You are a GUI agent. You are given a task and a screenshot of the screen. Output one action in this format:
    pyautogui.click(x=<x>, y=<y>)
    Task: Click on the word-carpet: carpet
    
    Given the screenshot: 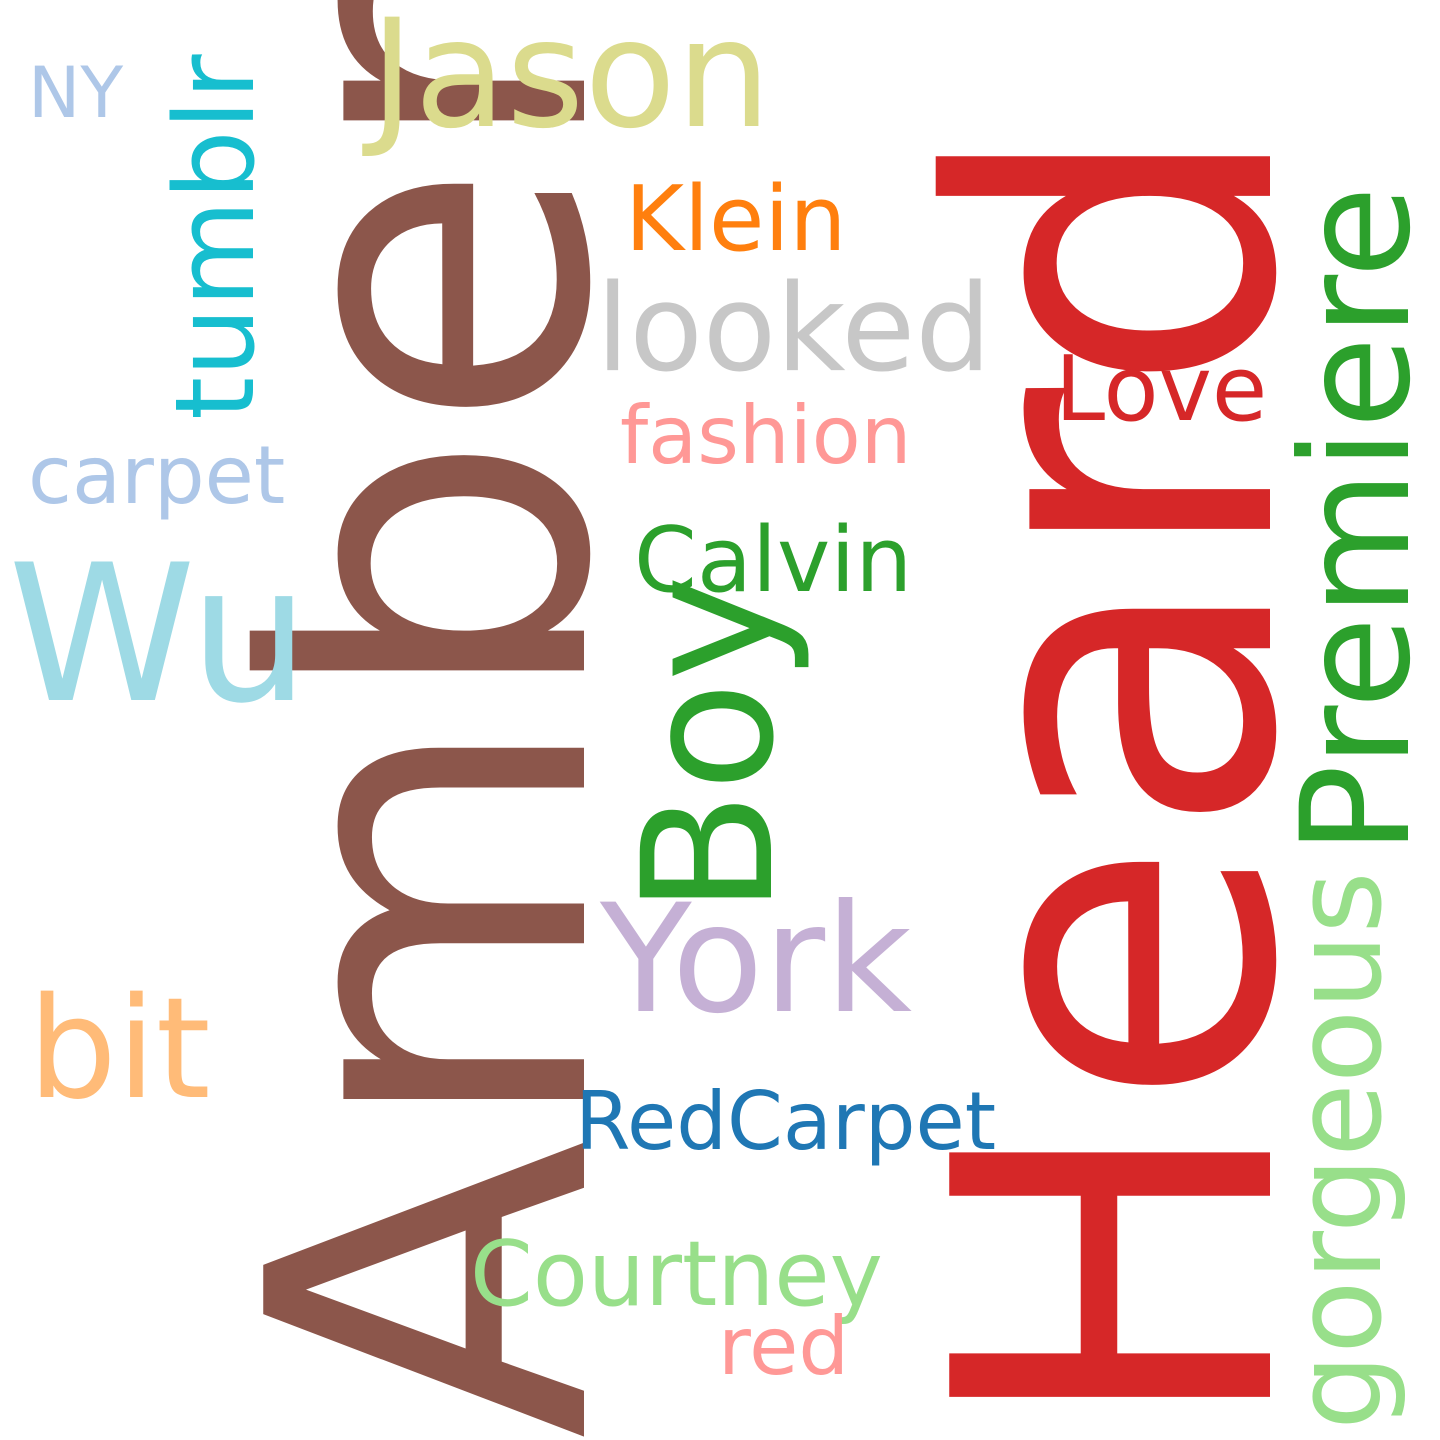 What is the action you would take?
    pyautogui.click(x=157, y=475)
    